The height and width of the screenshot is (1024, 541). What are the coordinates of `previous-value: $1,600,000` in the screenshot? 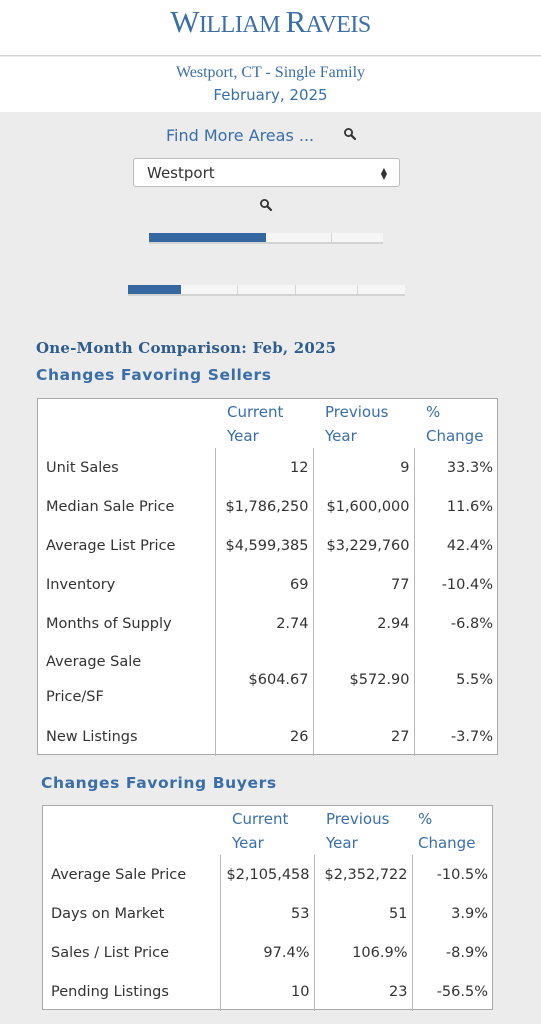 It's located at (363, 506).